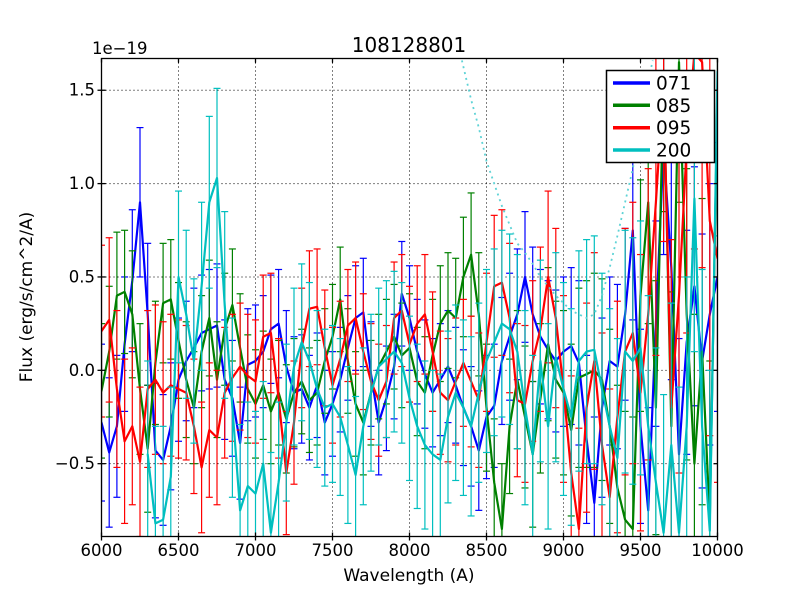 This screenshot has height=604, width=800. I want to click on y-axis-label: Flux (erg/s/cm^2/A), so click(27, 297).